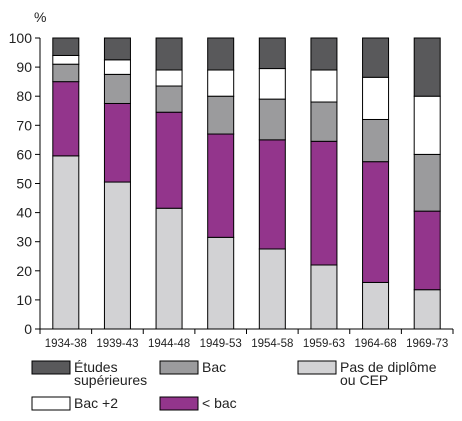 The image size is (462, 421). I want to click on y-tick-label-20: 20, so click(24, 271).